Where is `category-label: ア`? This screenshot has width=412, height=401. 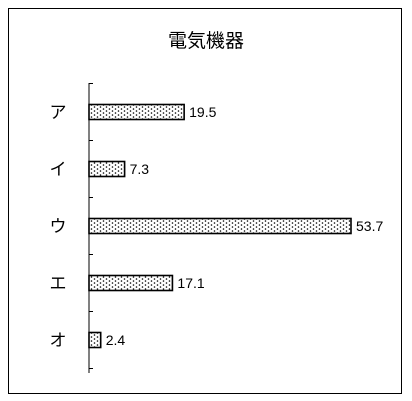 category-label: ア is located at coordinates (58, 113).